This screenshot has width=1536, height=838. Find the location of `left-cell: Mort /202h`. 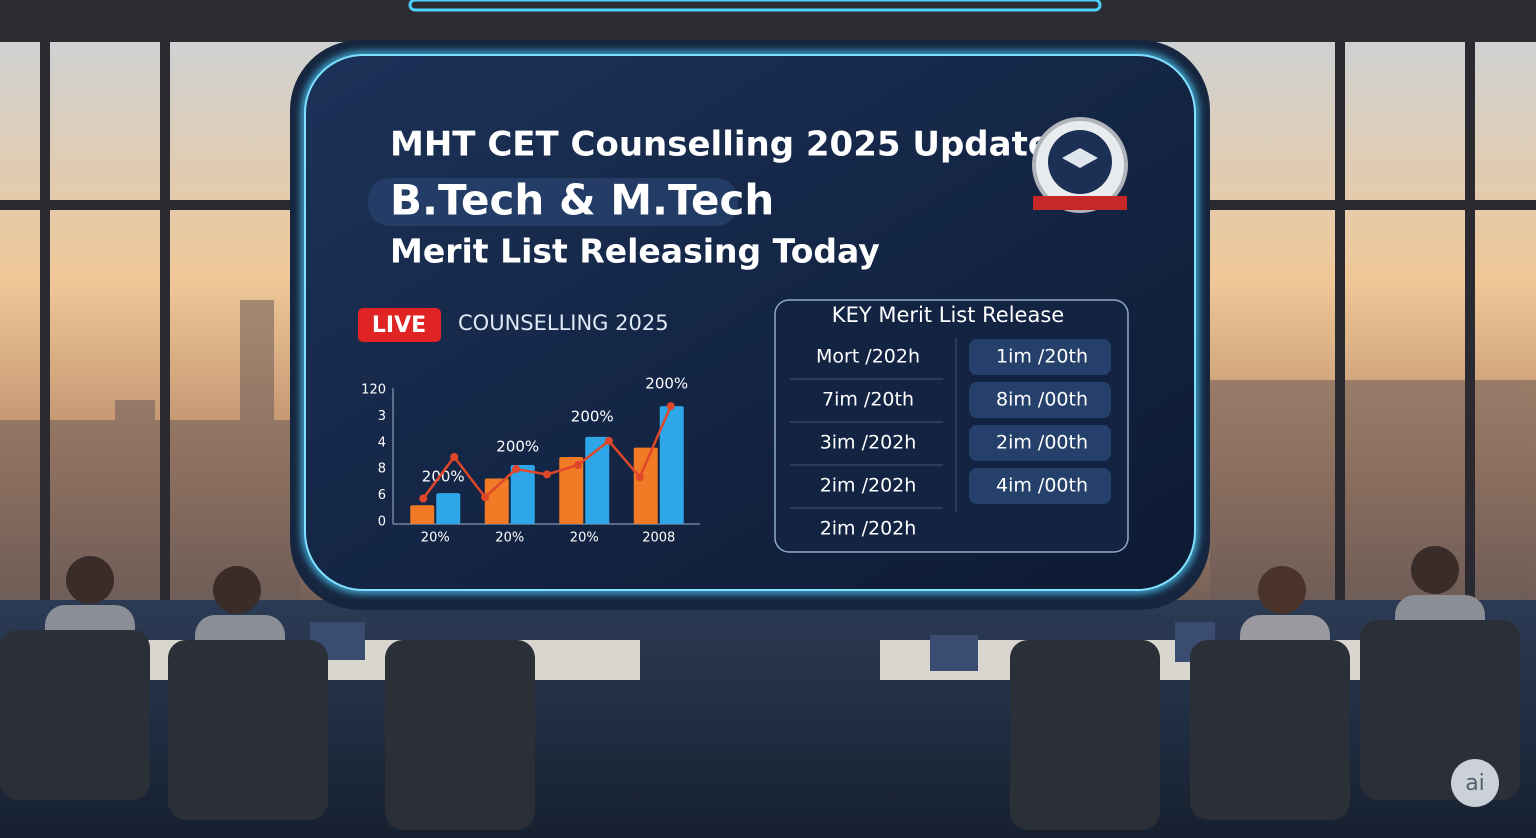

left-cell: Mort /202h is located at coordinates (868, 357).